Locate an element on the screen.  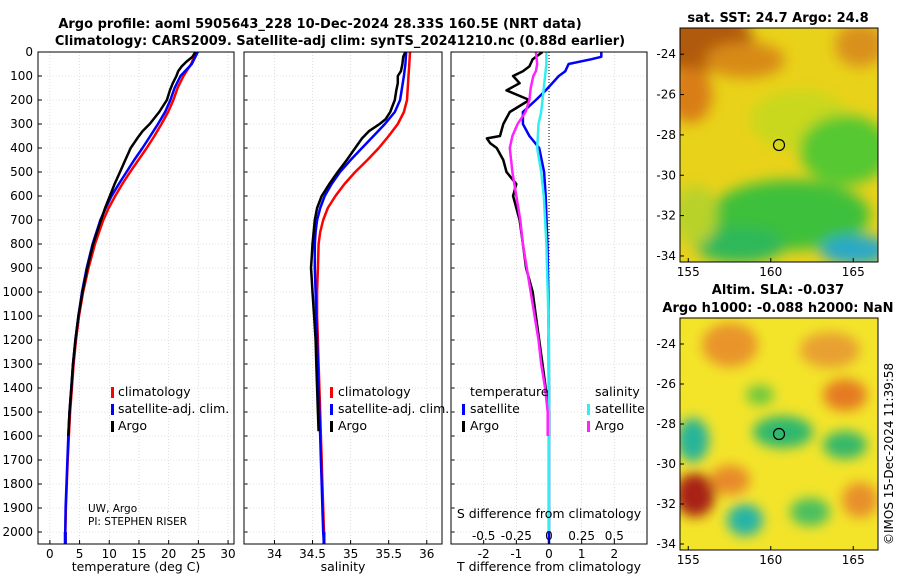
legend-s-argo-swatch is located at coordinates (588, 426).